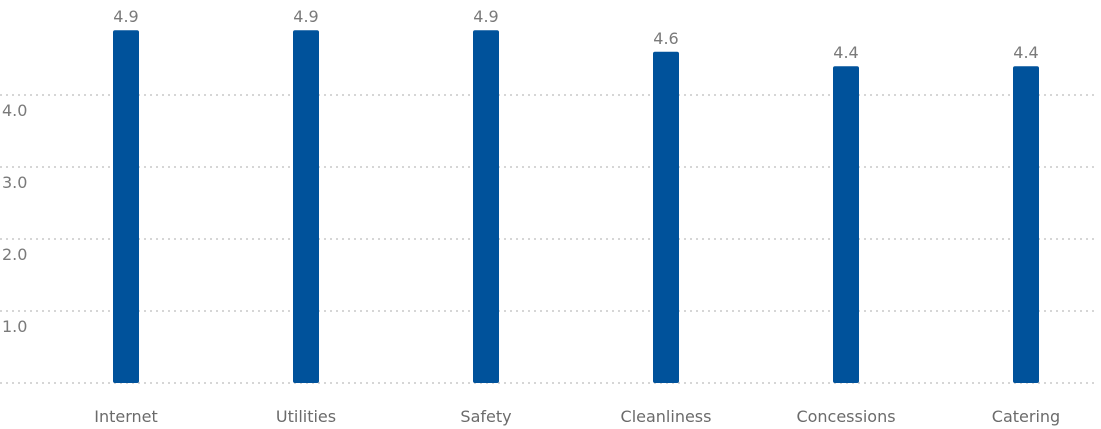 The width and height of the screenshot is (1101, 429). I want to click on x-tick-label: Concessions, so click(845, 416).